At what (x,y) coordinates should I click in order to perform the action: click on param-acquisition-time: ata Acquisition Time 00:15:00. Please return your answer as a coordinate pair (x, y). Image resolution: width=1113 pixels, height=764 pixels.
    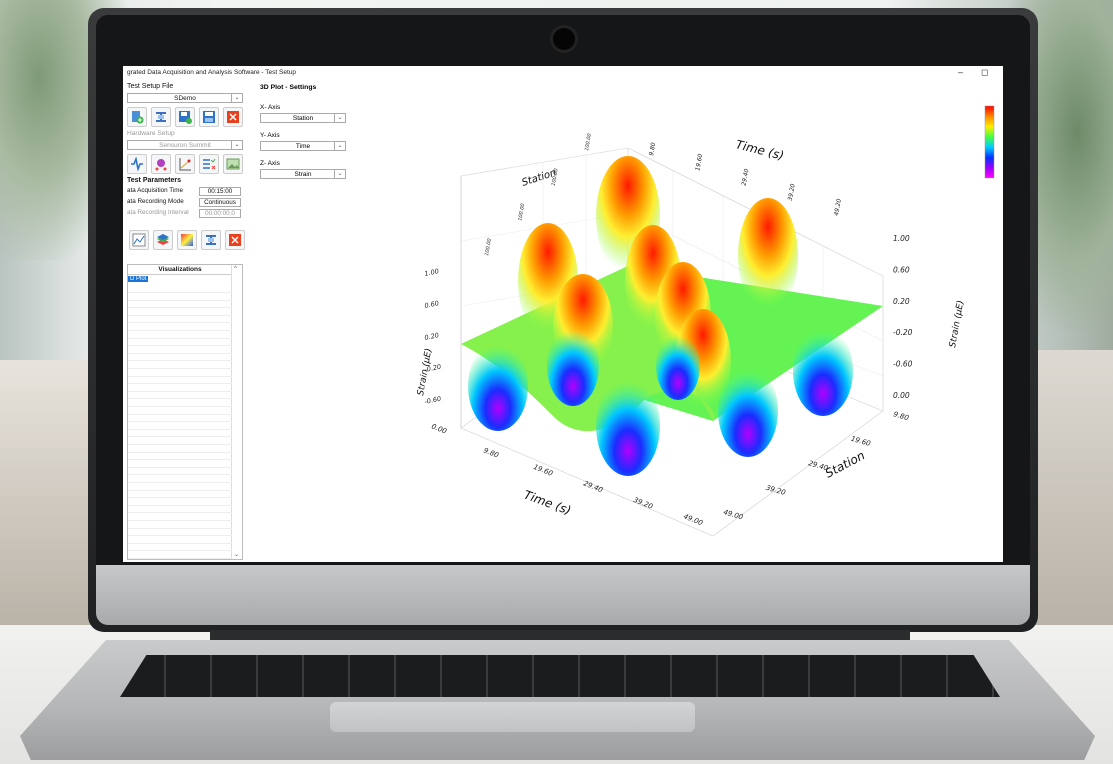
    Looking at the image, I should click on (185, 192).